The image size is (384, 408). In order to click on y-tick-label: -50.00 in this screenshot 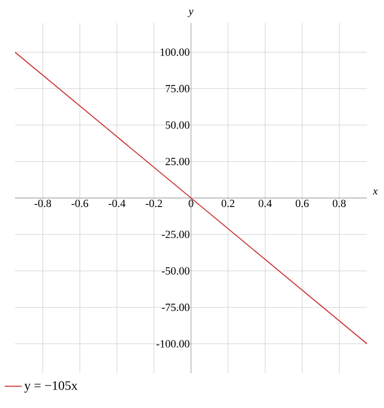, I will do `click(176, 271)`.